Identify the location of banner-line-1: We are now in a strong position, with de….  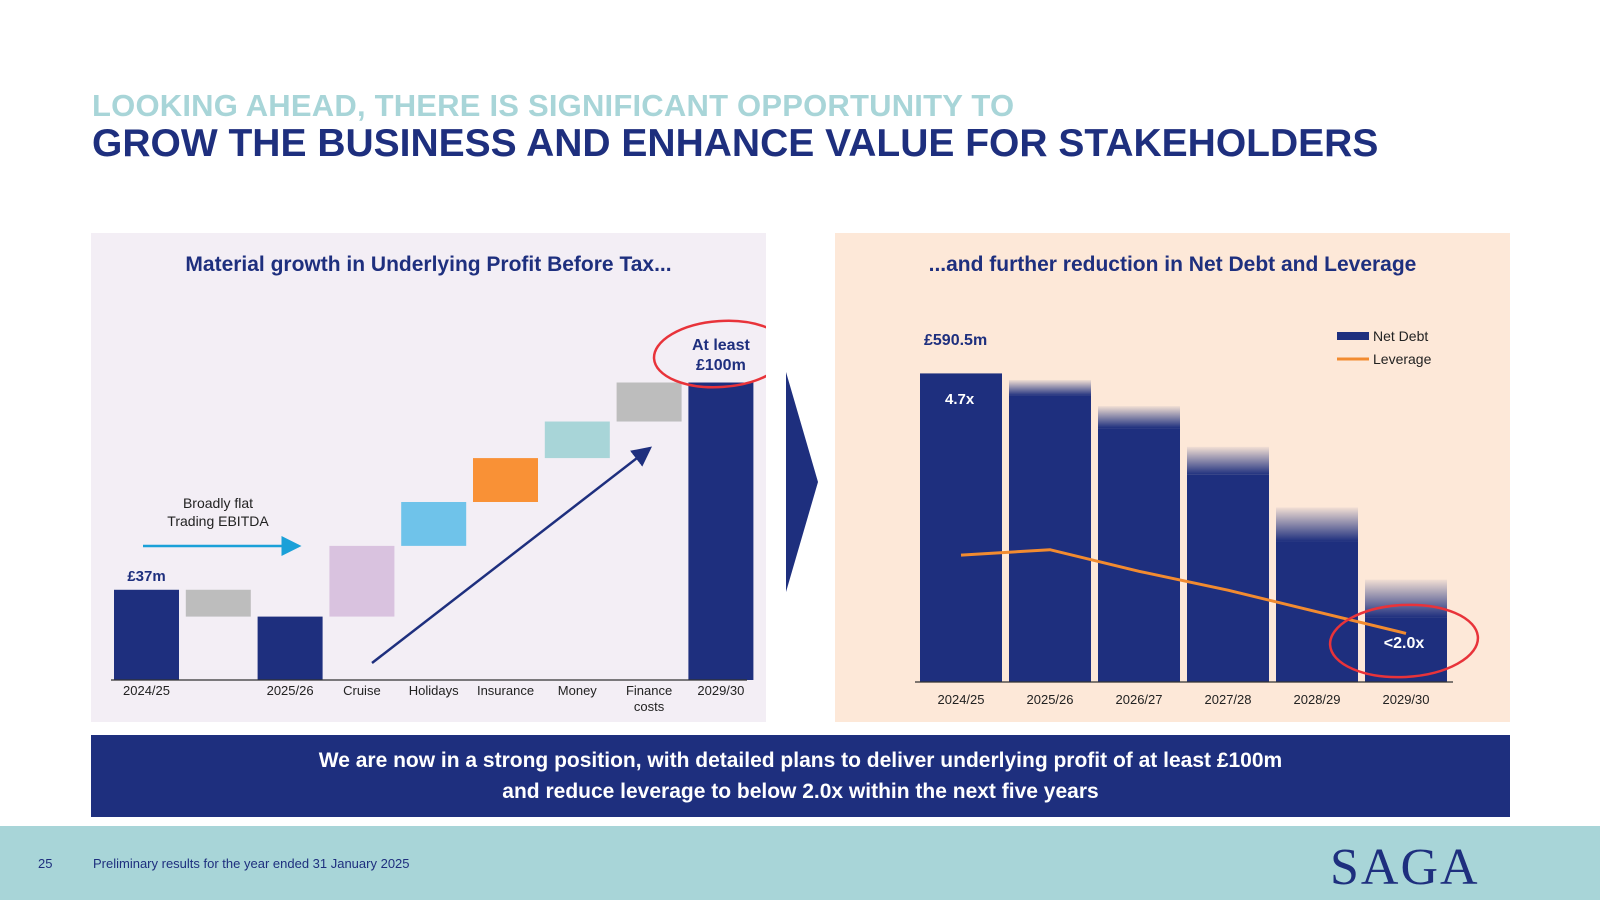
(800, 760).